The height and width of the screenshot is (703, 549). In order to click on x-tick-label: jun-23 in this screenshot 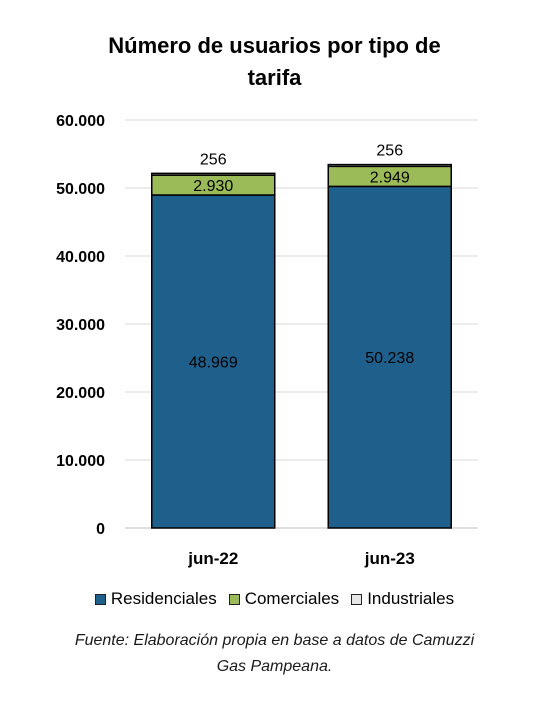, I will do `click(389, 558)`.